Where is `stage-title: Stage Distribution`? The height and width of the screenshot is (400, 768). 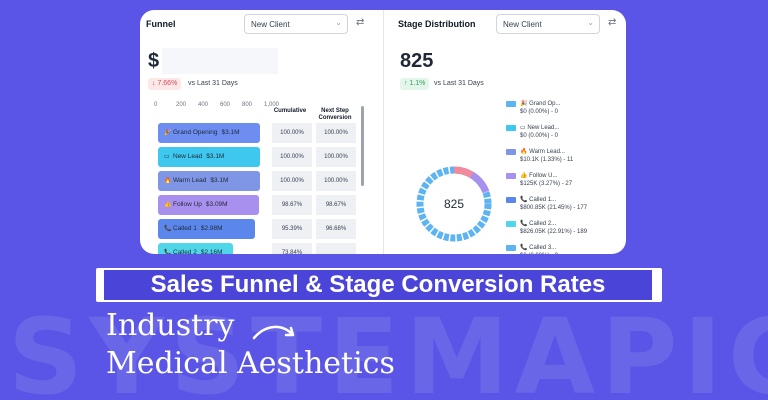 stage-title: Stage Distribution is located at coordinates (437, 24).